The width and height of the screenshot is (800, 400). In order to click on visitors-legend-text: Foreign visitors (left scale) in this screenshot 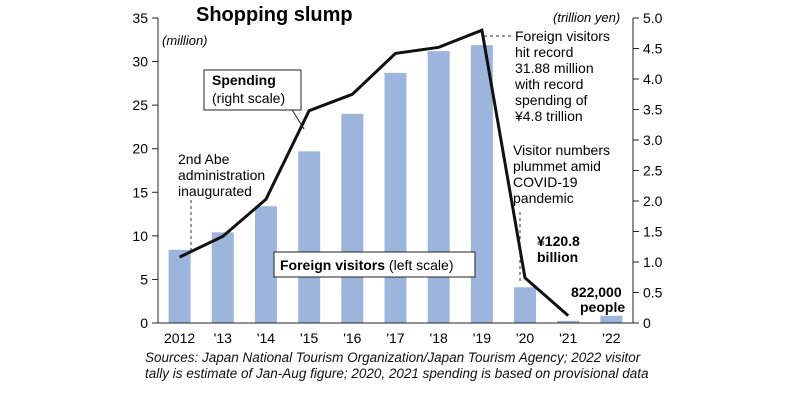, I will do `click(367, 265)`.